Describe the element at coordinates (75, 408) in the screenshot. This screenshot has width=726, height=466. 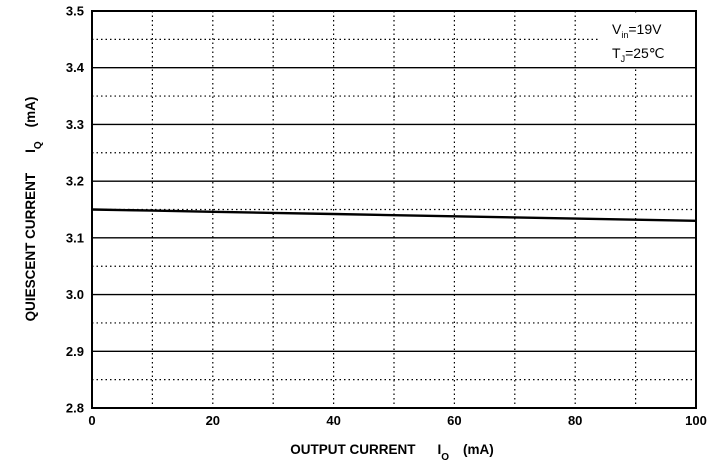
I see `y-tick-label: 2.8` at that location.